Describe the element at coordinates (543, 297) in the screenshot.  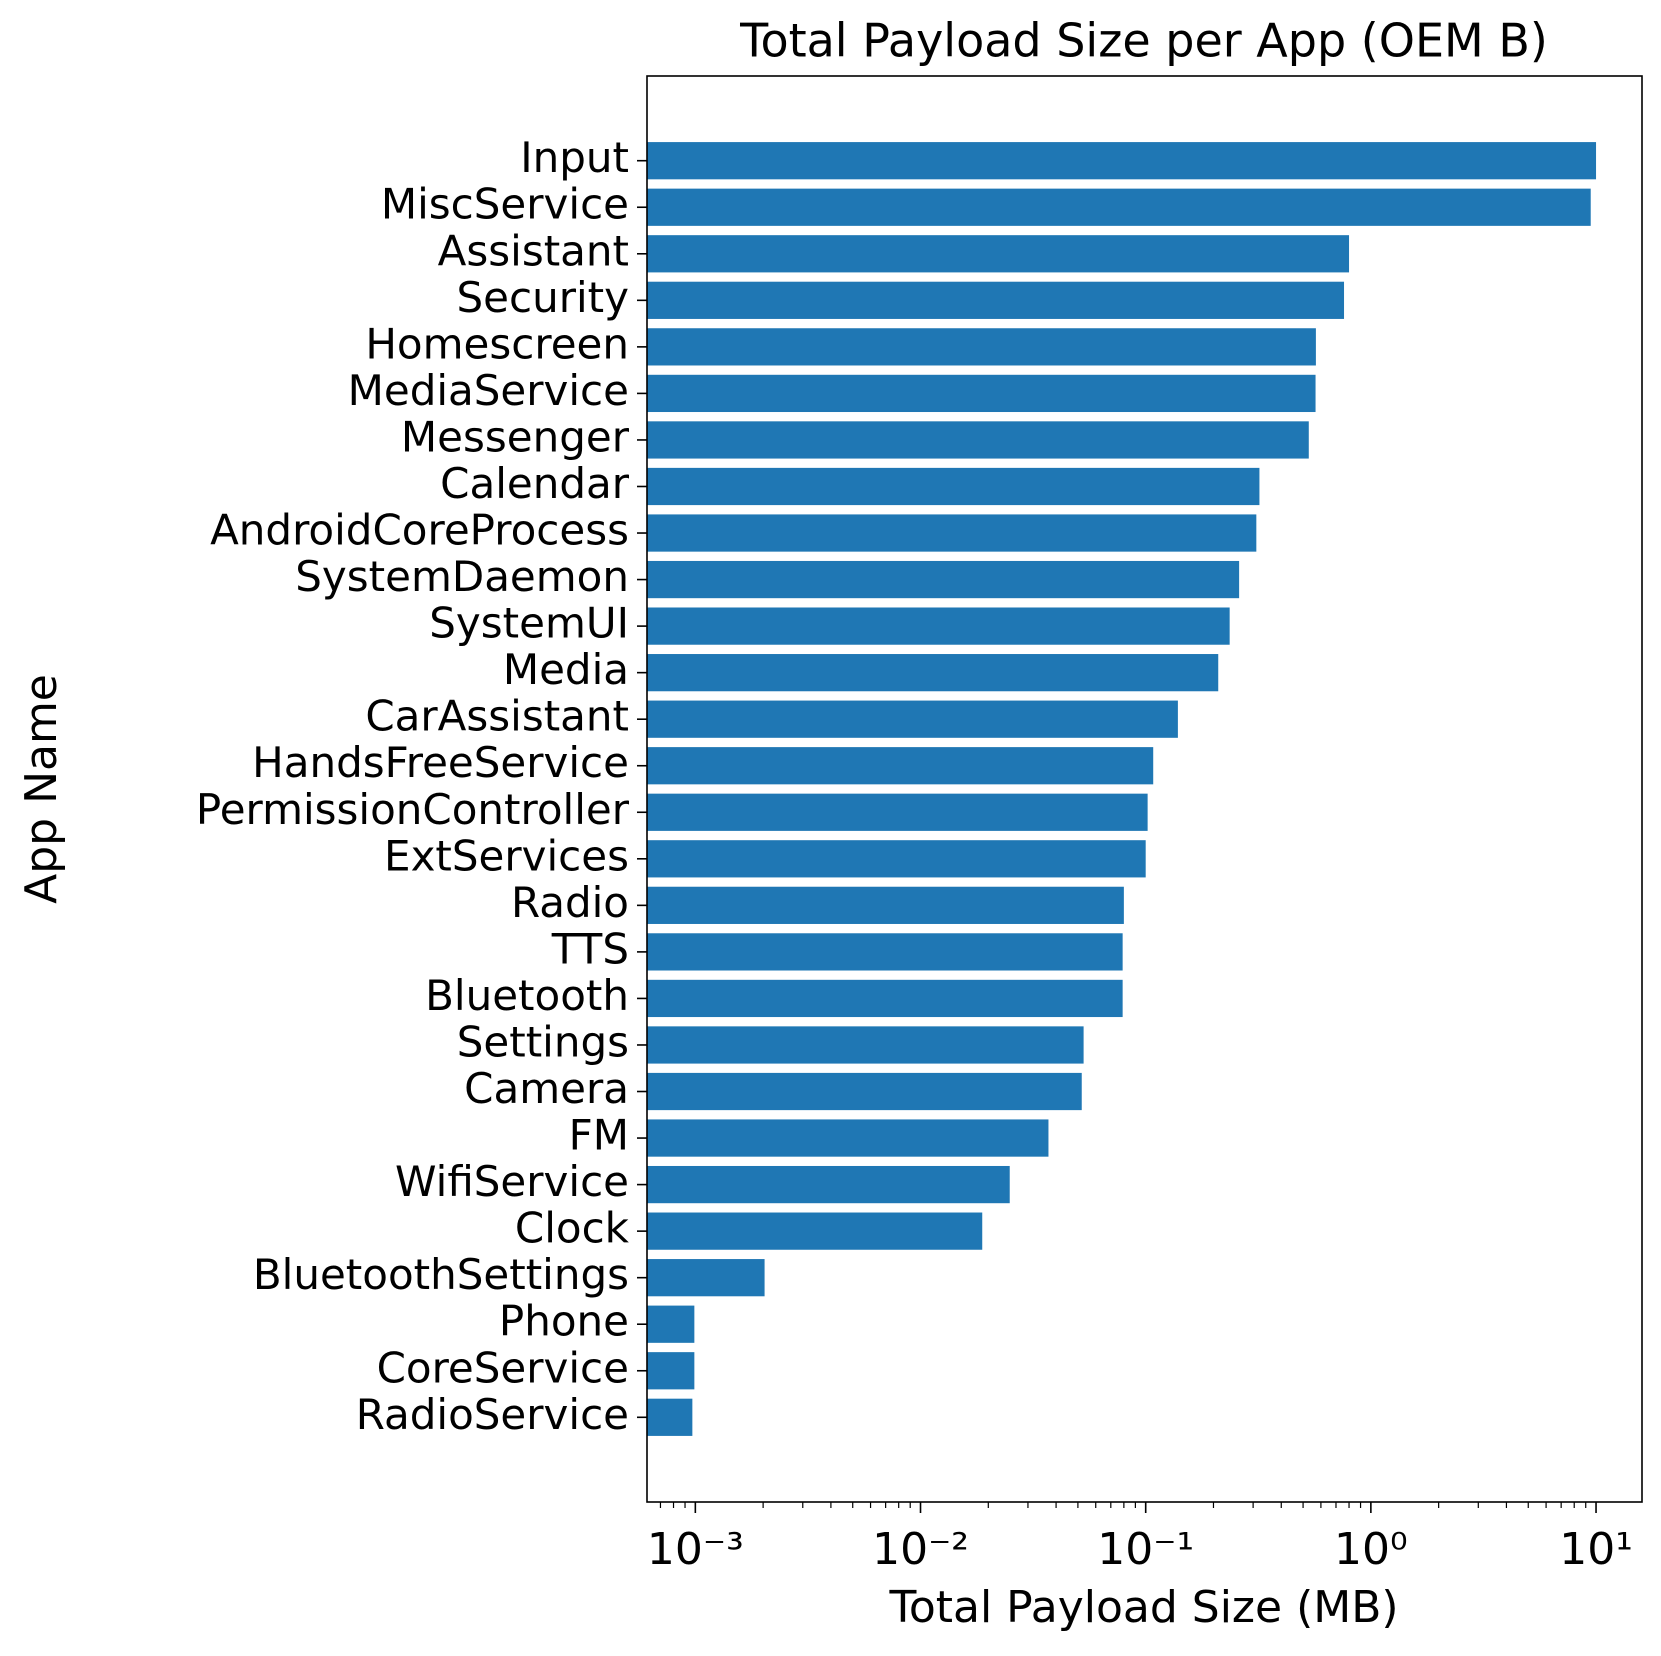
I see `y-tick-label: Security` at that location.